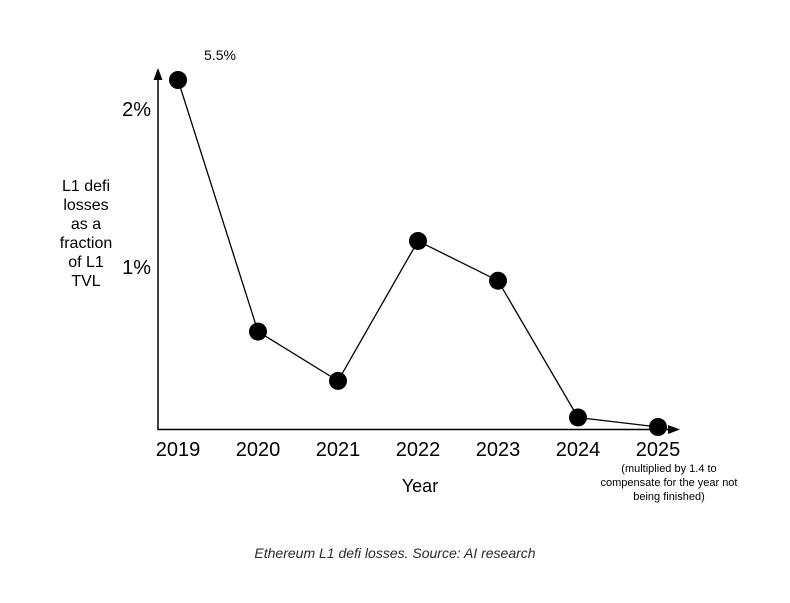  Describe the element at coordinates (420, 486) in the screenshot. I see `x-axis-title: Year` at that location.